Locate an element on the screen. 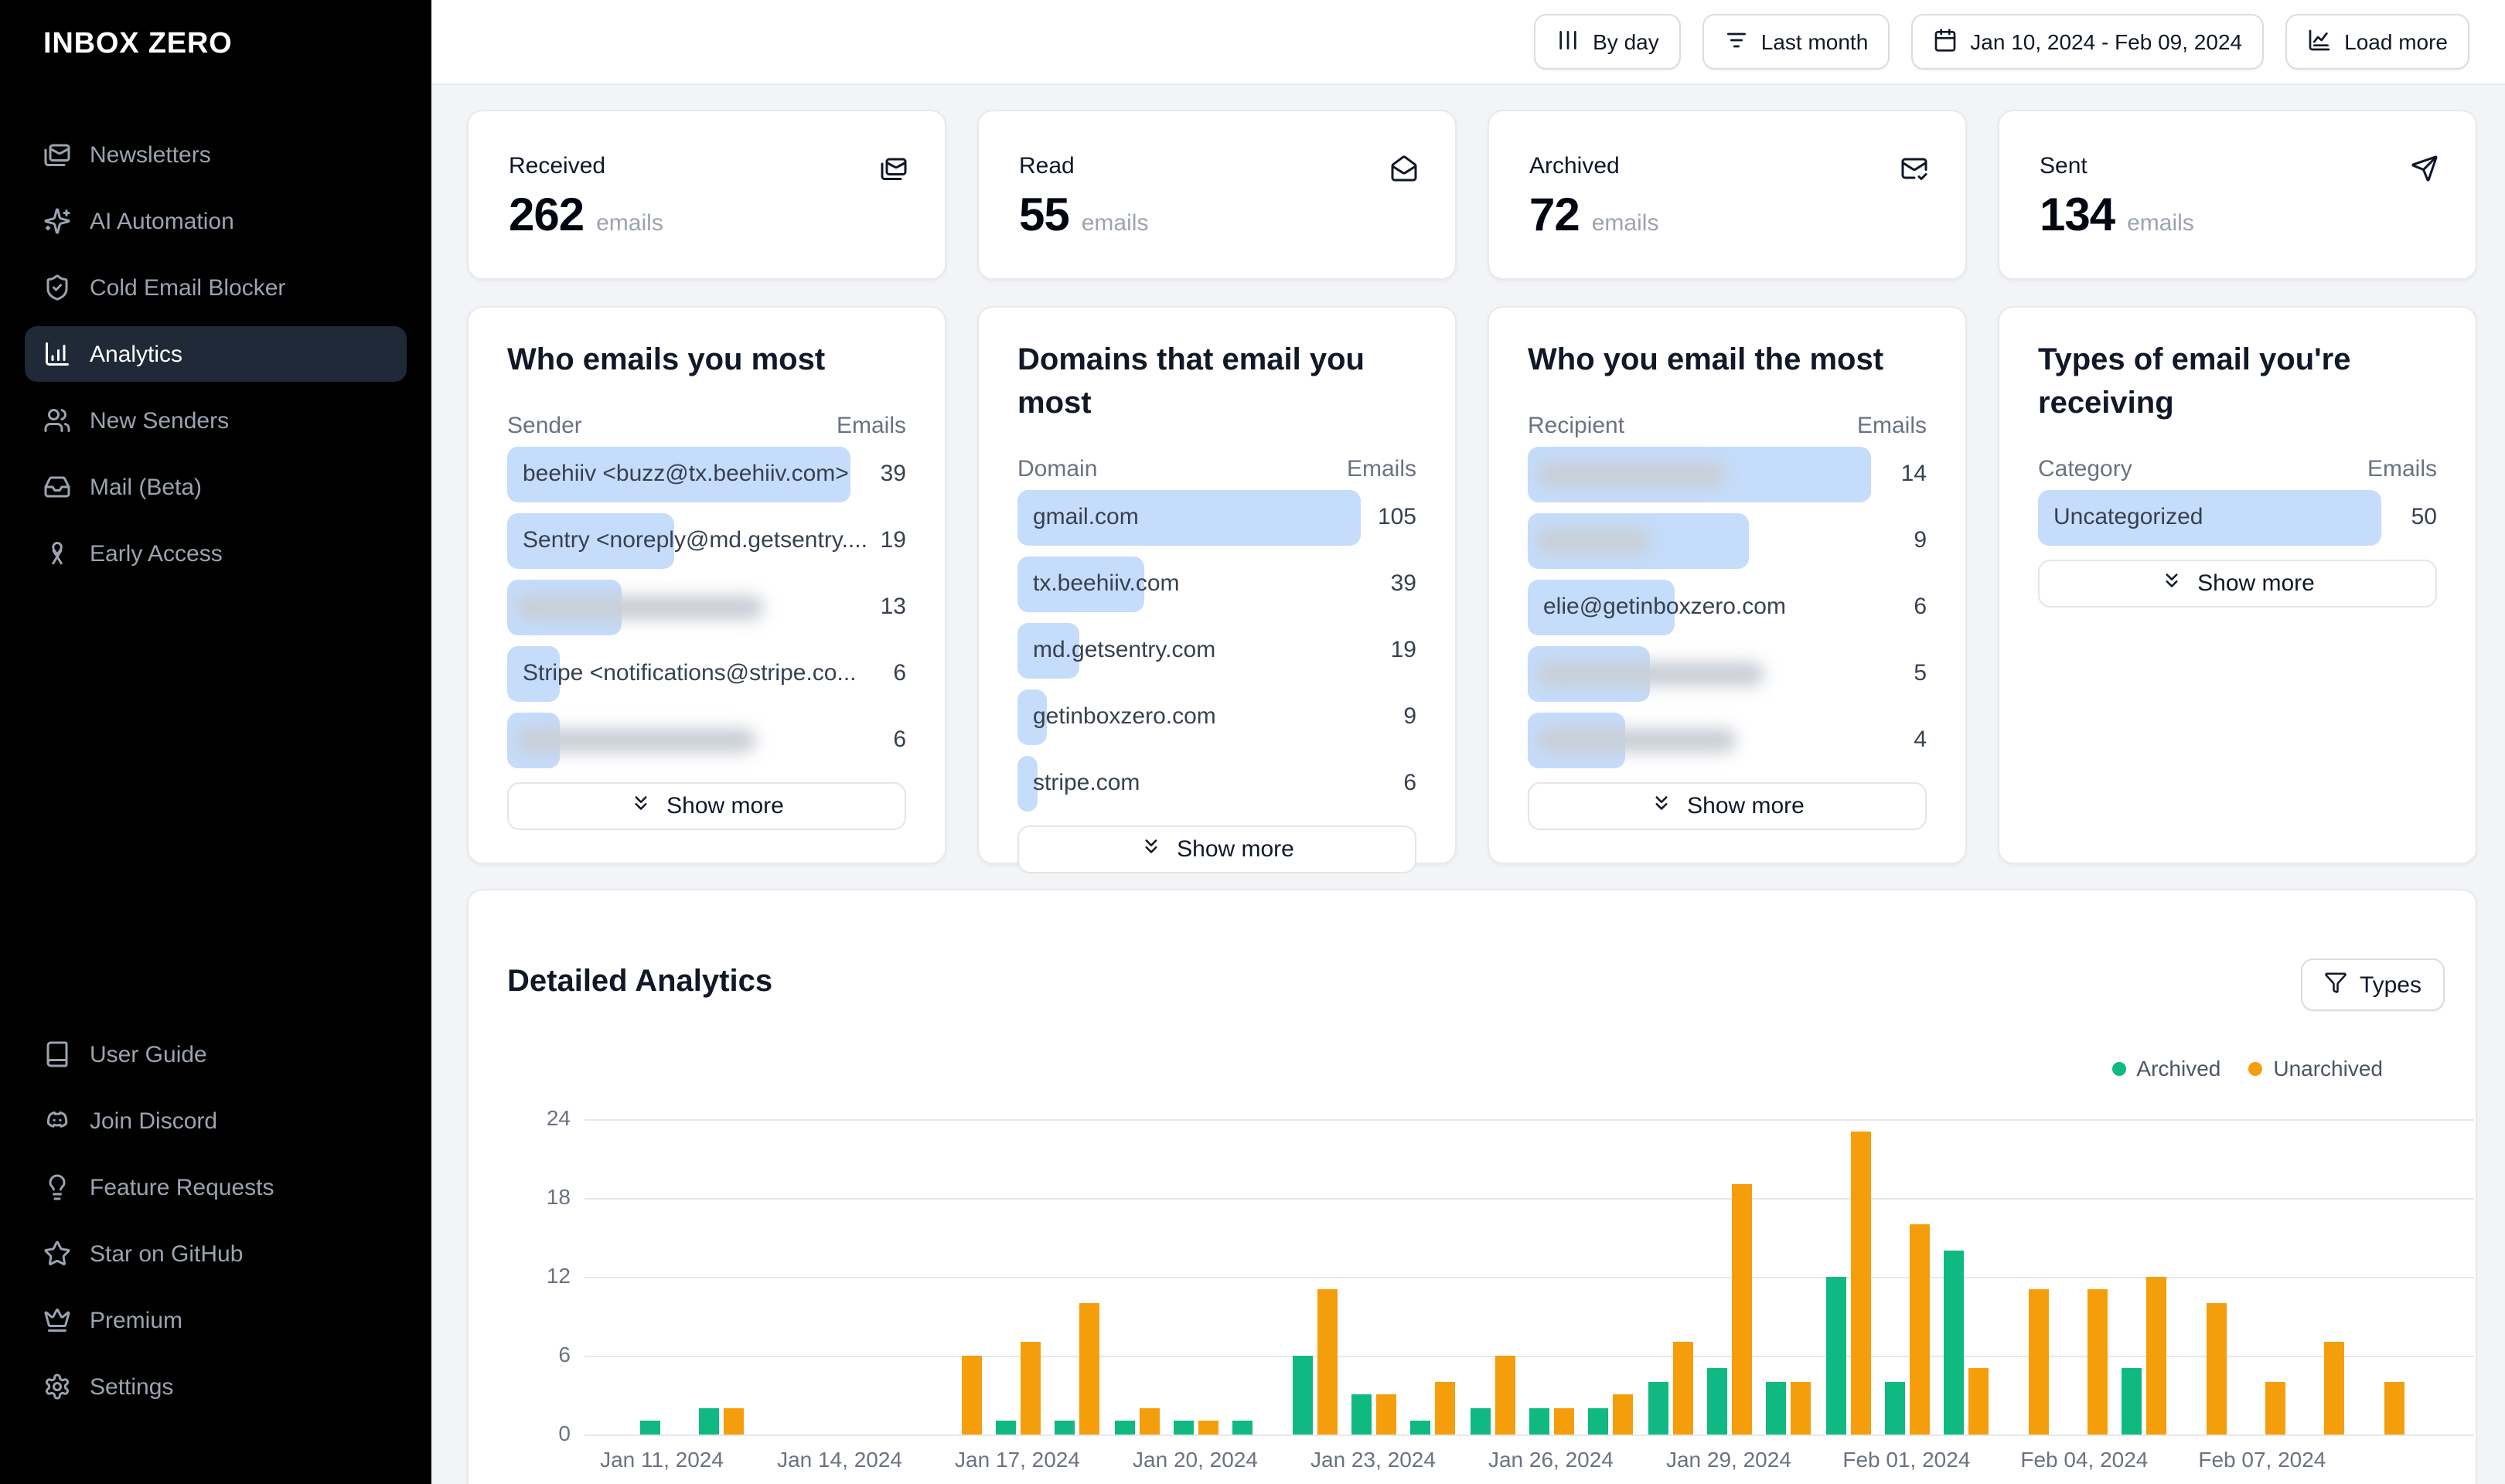  column-header-emails: Emails is located at coordinates (1891, 425).